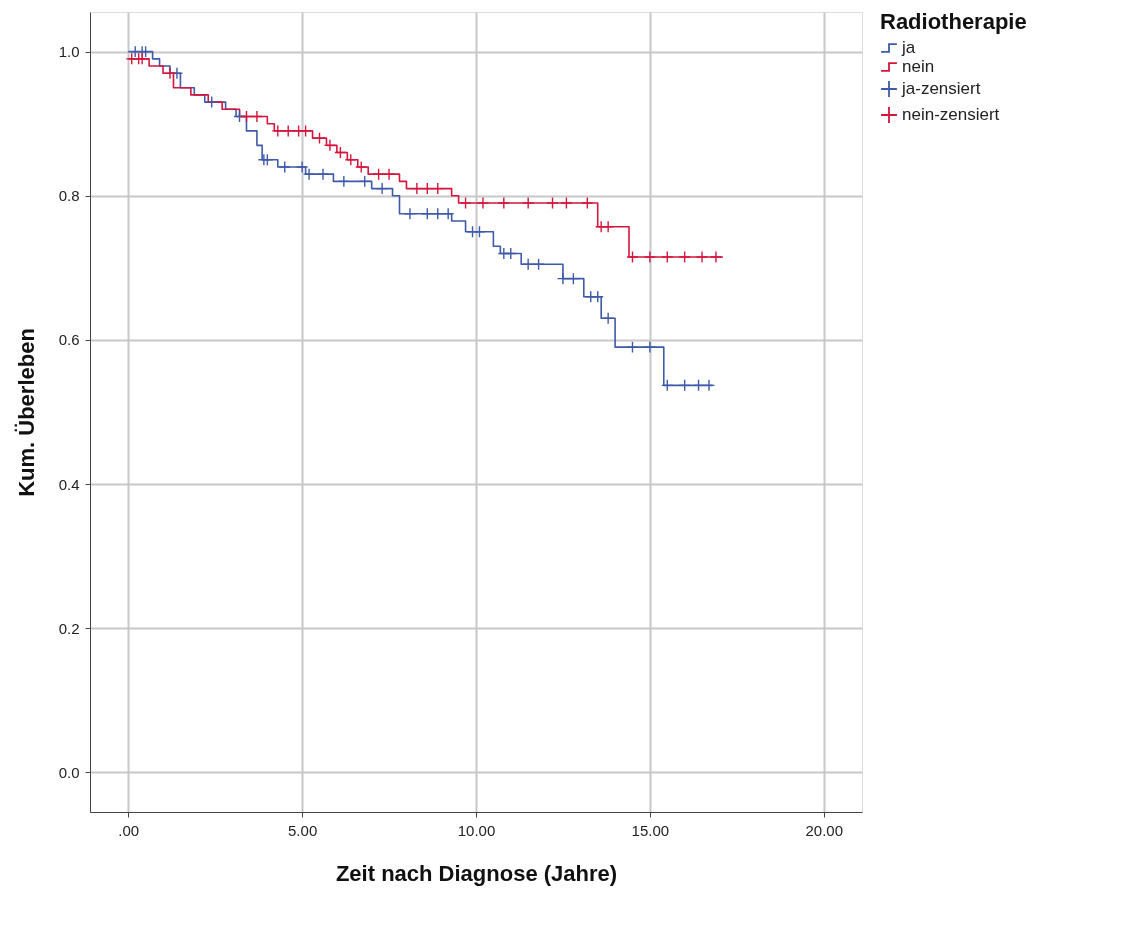 This screenshot has height=930, width=1126. What do you see at coordinates (69, 52) in the screenshot?
I see `y-tick-label: 1.0` at bounding box center [69, 52].